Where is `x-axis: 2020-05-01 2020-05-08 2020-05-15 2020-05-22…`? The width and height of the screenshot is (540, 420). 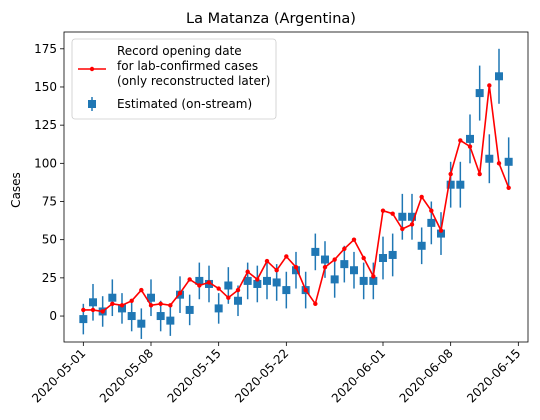 x-axis: 2020-05-01 2020-05-08 2020-05-15 2020-05-22… is located at coordinates (276, 373).